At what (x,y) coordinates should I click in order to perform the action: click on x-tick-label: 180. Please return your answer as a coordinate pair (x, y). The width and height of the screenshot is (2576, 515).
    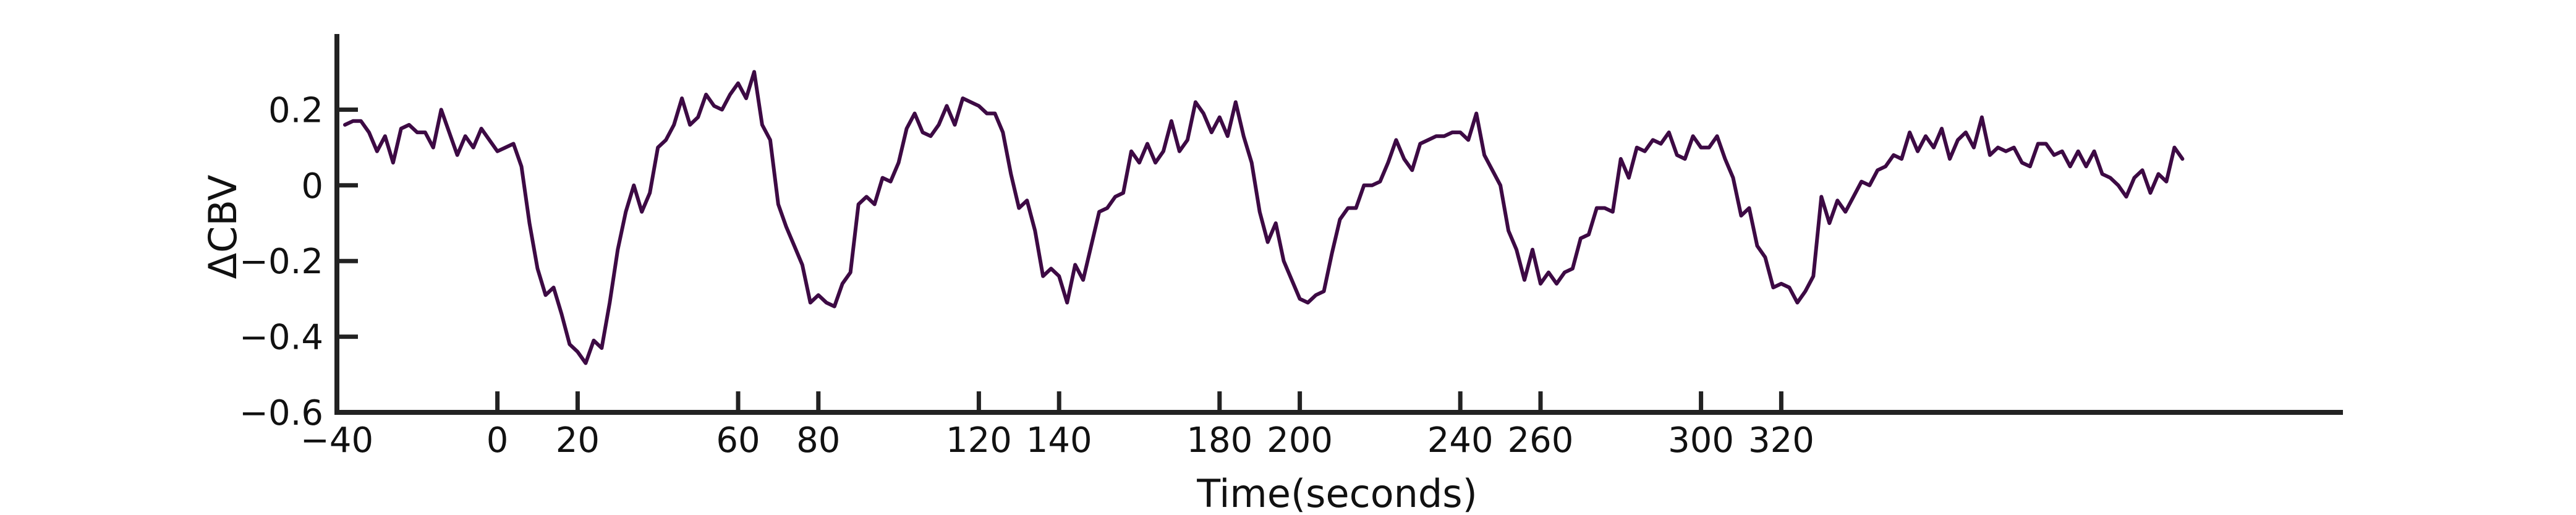
    Looking at the image, I should click on (1219, 441).